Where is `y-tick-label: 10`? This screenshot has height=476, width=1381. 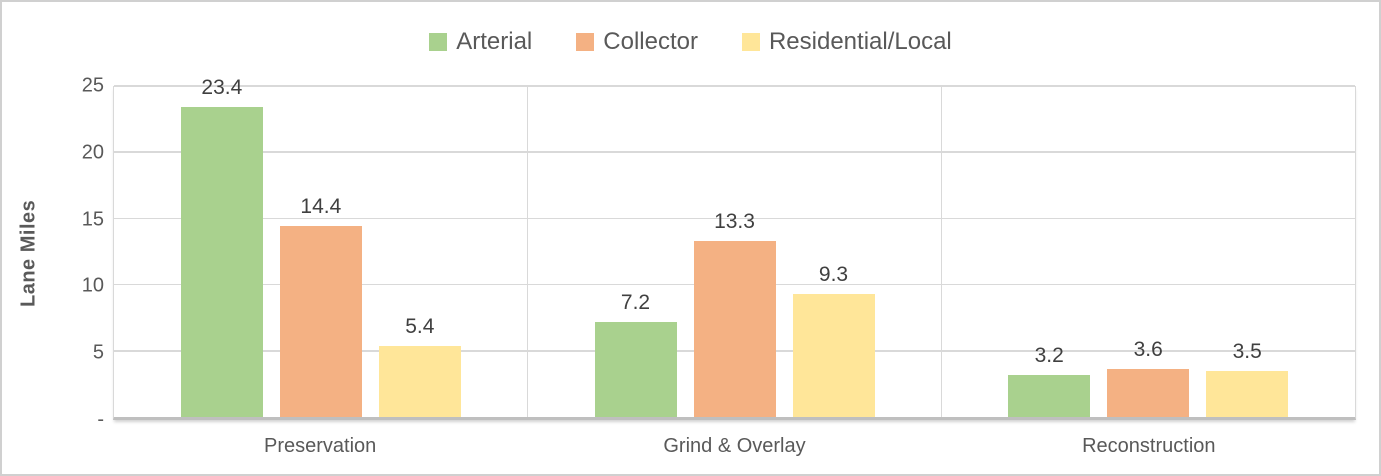 y-tick-label: 10 is located at coordinates (92, 285).